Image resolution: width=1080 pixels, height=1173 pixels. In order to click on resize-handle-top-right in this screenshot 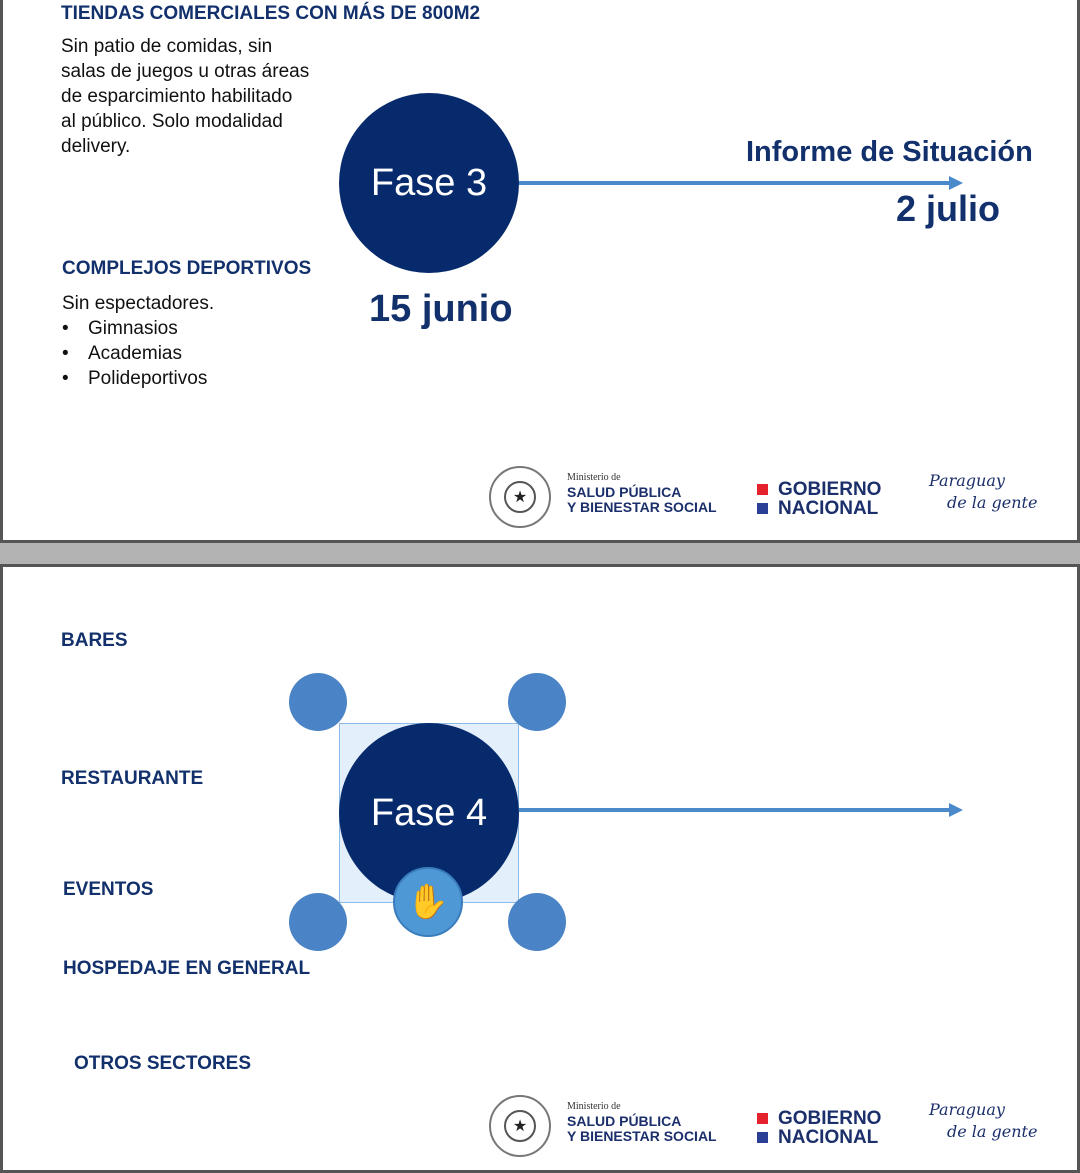, I will do `click(537, 702)`.